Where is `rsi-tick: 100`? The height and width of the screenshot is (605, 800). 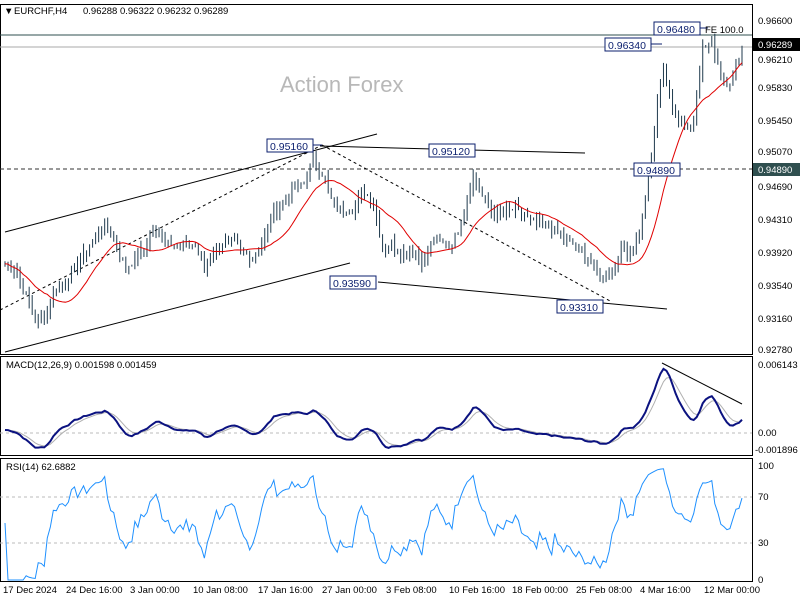
rsi-tick: 100 is located at coordinates (766, 466).